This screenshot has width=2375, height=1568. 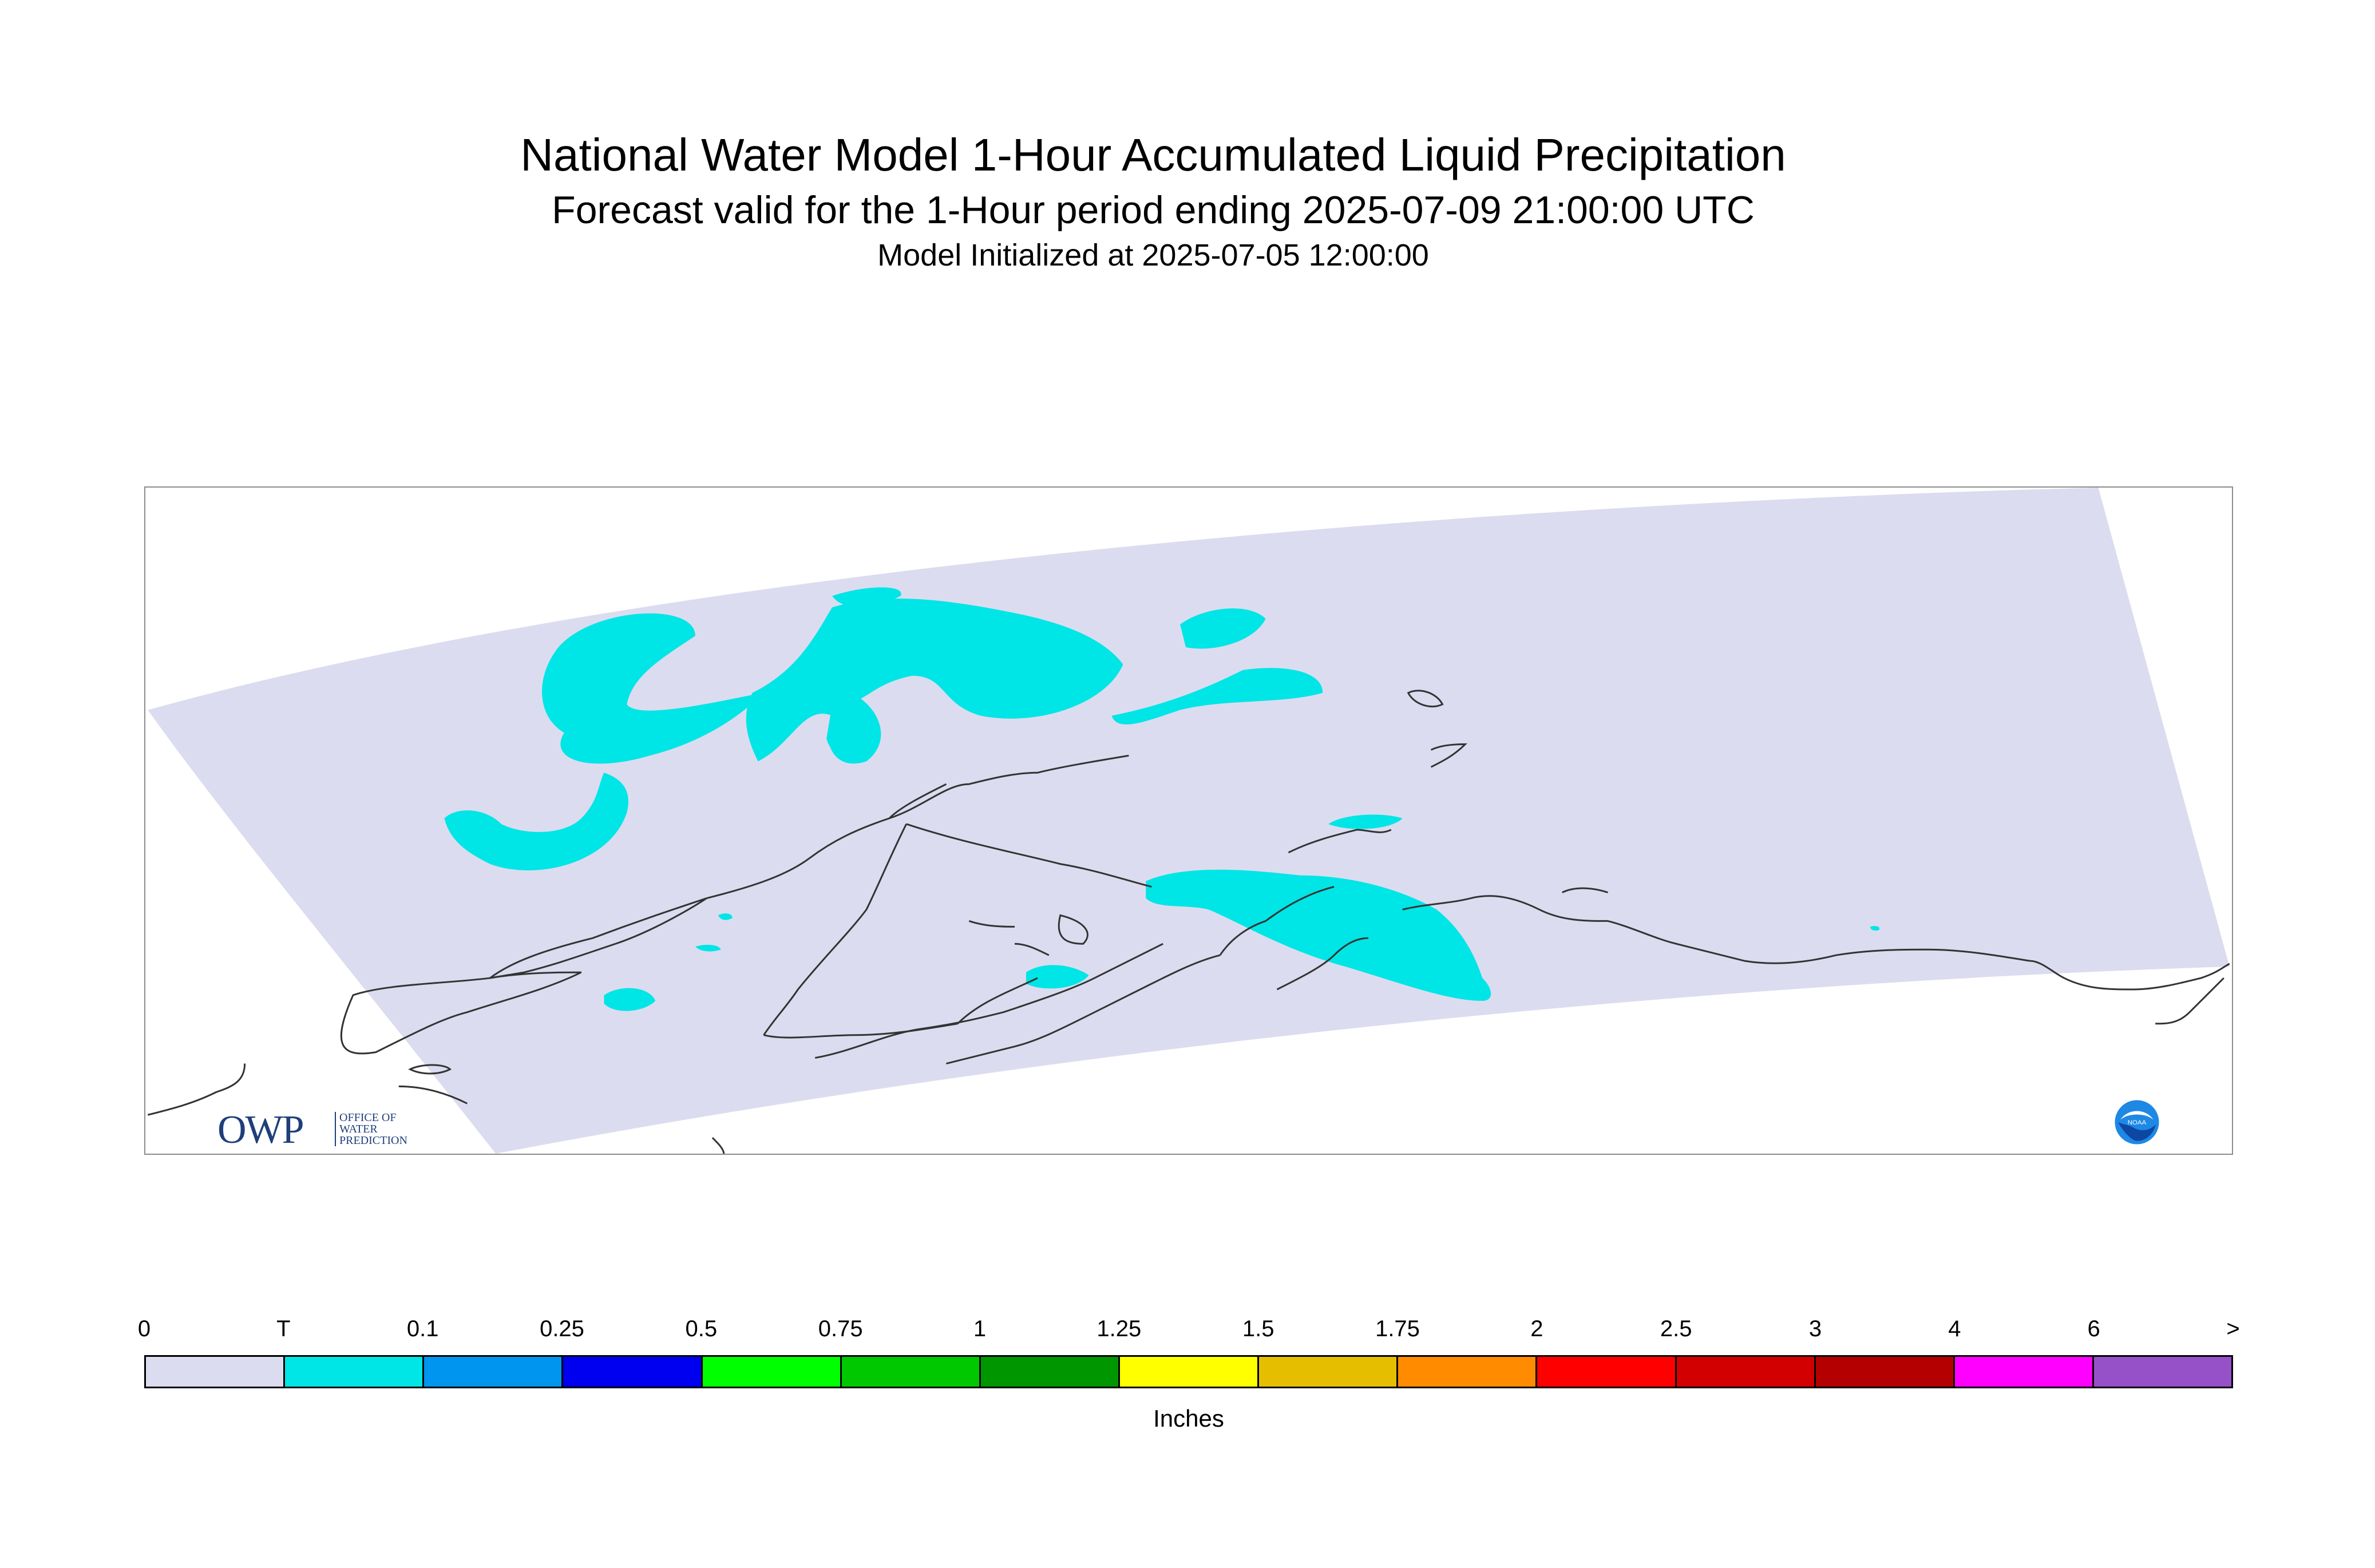 What do you see at coordinates (1815, 1328) in the screenshot?
I see `legend-tick-label: 3` at bounding box center [1815, 1328].